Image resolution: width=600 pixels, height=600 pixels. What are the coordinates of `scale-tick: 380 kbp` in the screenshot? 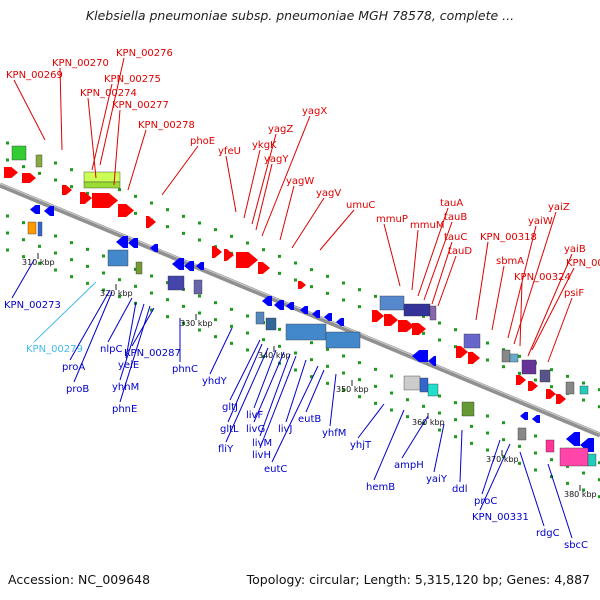 It's located at (580, 492).